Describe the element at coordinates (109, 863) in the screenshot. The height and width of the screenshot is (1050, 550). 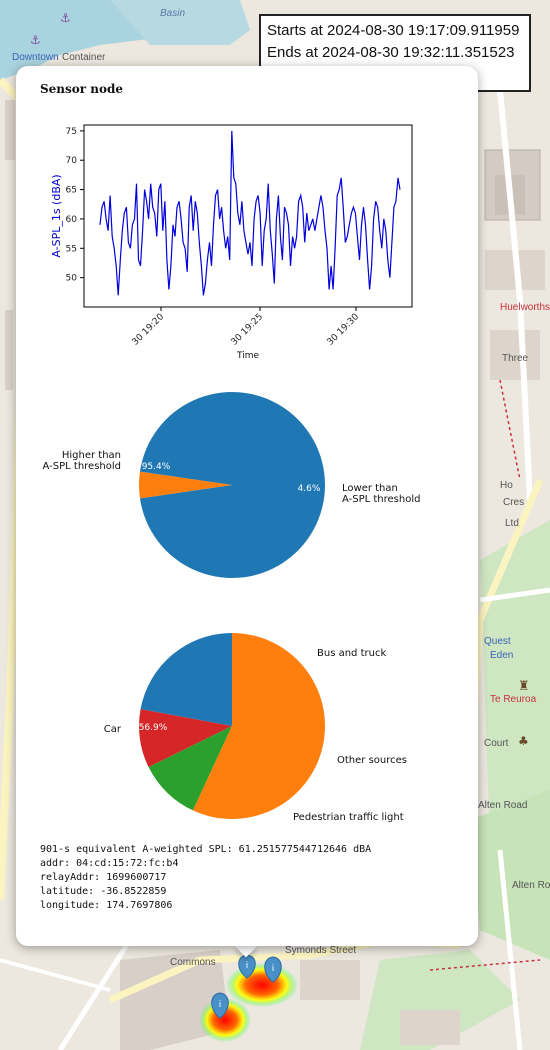
I see `info-line: addr: 04:cd:15:72:fc:b4` at that location.